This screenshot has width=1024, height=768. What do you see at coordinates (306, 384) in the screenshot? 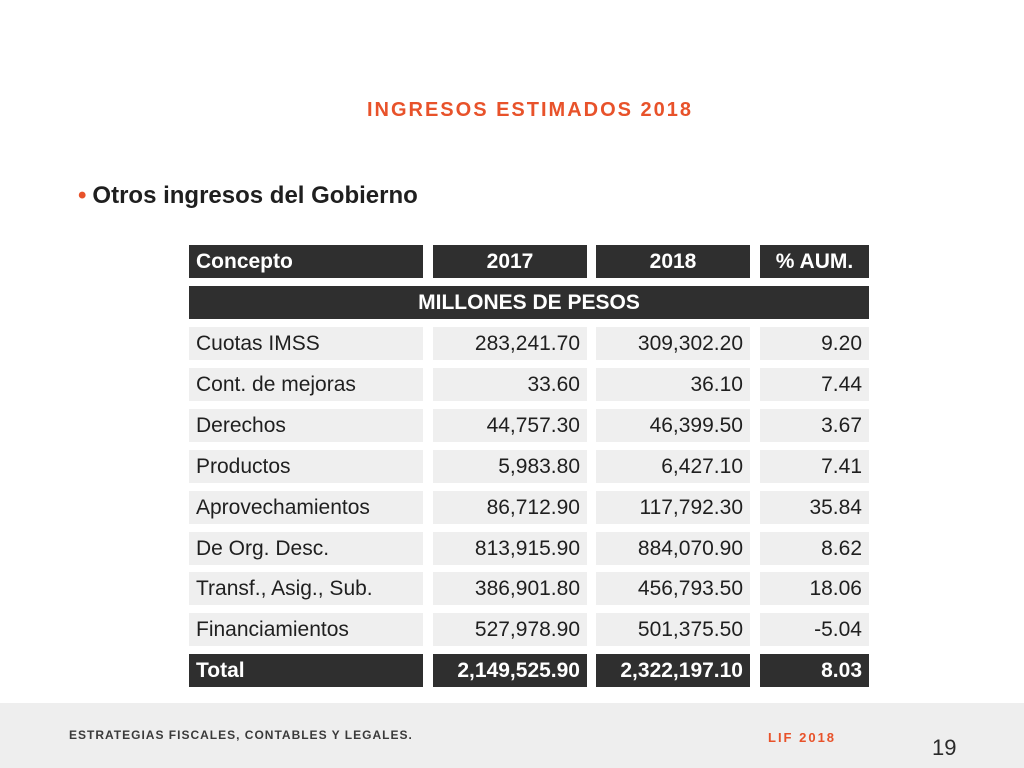
I see `cell-concepto: Cont. de mejoras` at bounding box center [306, 384].